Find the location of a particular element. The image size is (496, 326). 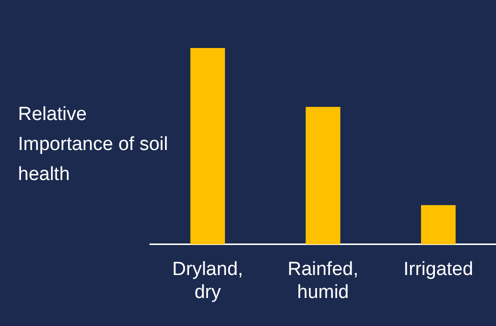

x-tick-label: Rainfed, humid is located at coordinates (323, 281).